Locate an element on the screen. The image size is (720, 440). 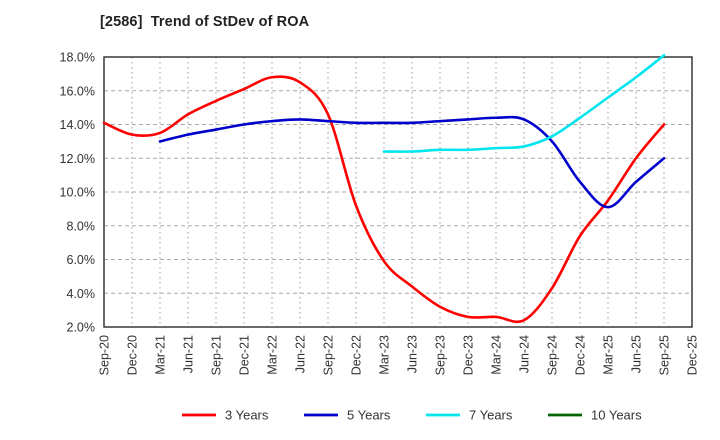
y-tick-label: 16.0% is located at coordinates (77, 91).